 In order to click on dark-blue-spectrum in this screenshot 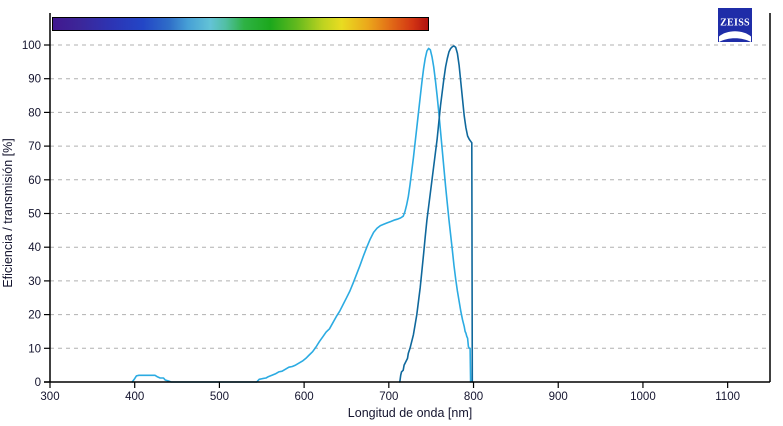, I will do `click(436, 214)`.